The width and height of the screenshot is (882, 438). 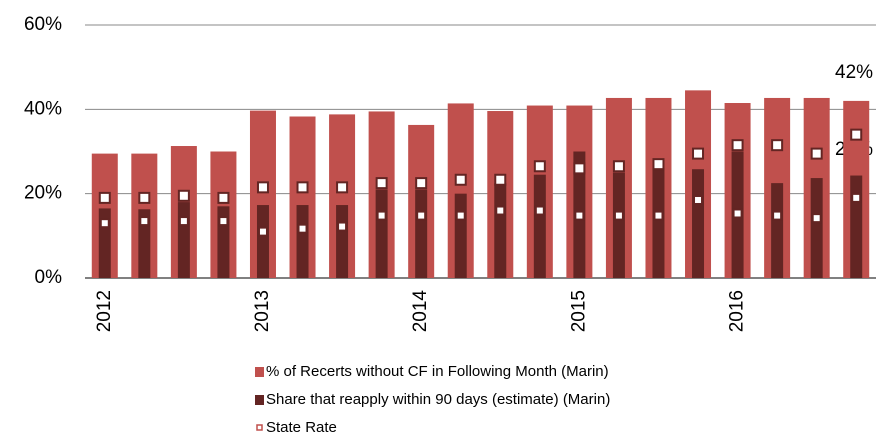 What do you see at coordinates (43, 24) in the screenshot?
I see `y-tick-label: 60%` at bounding box center [43, 24].